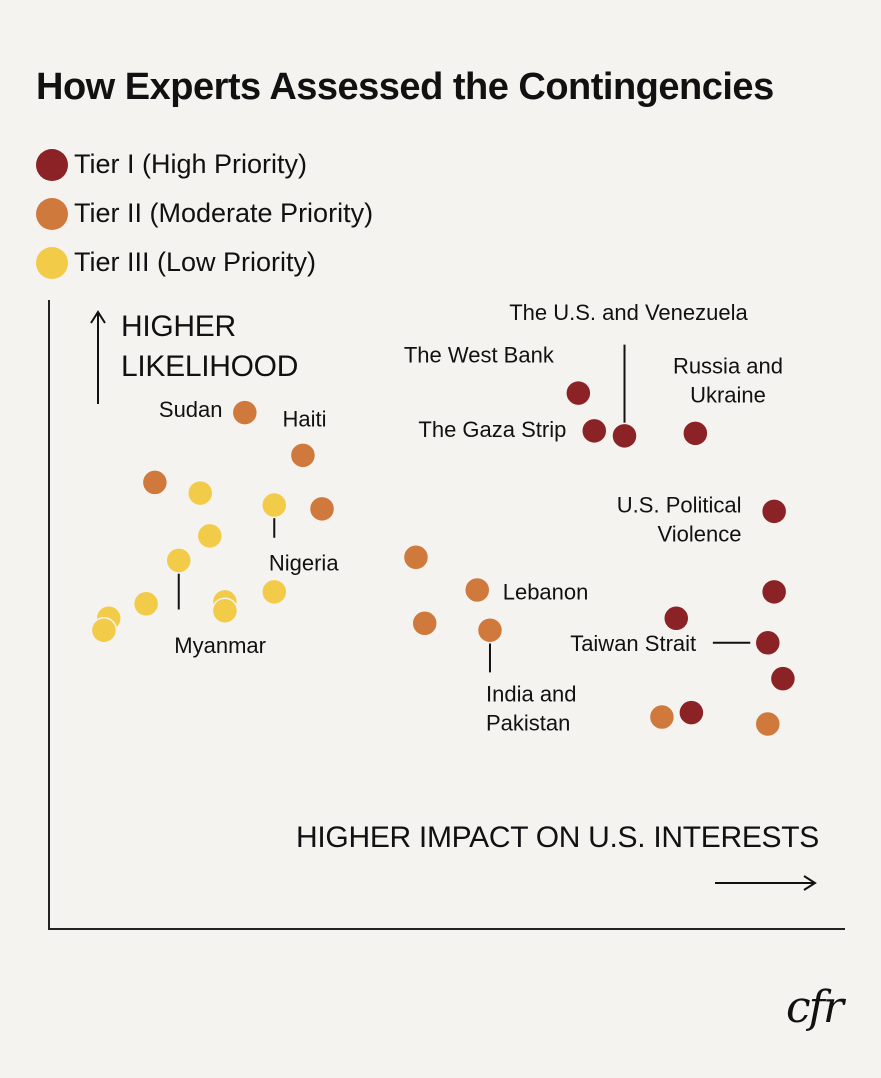  I want to click on label-line: Nigeria, so click(304, 562).